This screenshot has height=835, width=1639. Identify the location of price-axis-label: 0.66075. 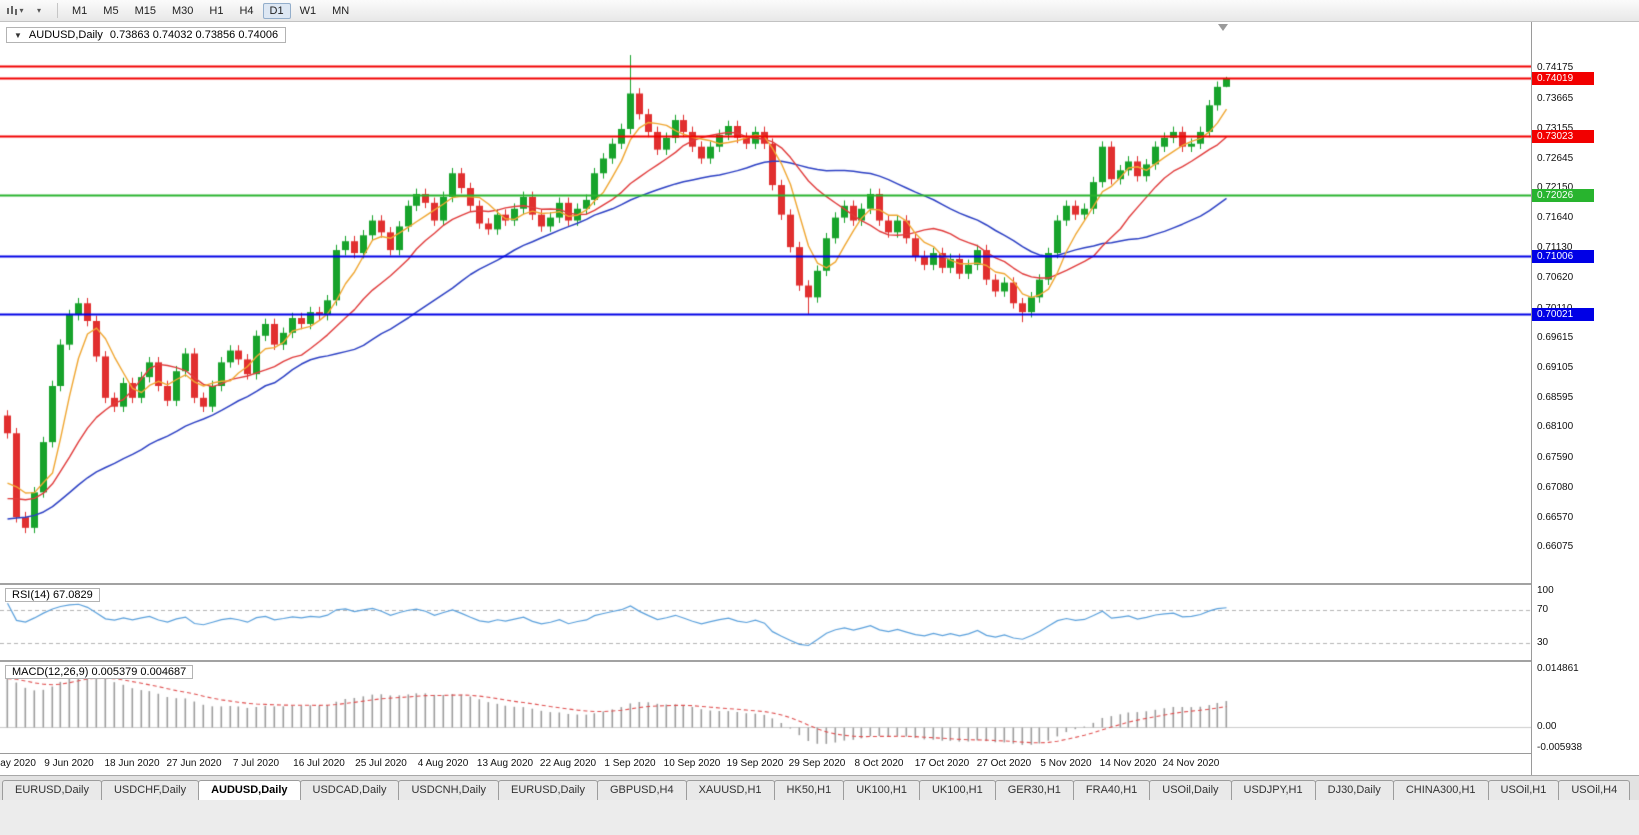
(1555, 547).